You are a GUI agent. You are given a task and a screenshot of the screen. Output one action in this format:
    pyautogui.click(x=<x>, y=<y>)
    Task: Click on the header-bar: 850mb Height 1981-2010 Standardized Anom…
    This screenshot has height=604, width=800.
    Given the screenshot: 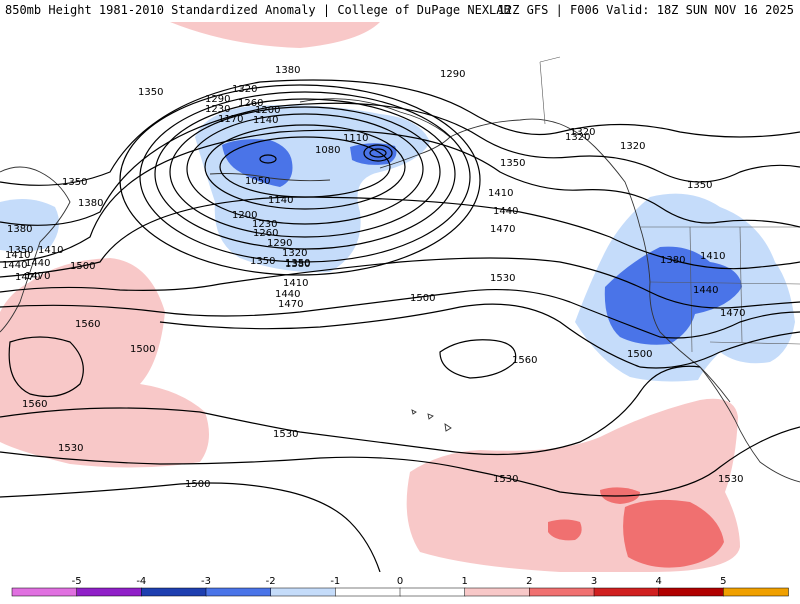 What is the action you would take?
    pyautogui.click(x=400, y=11)
    